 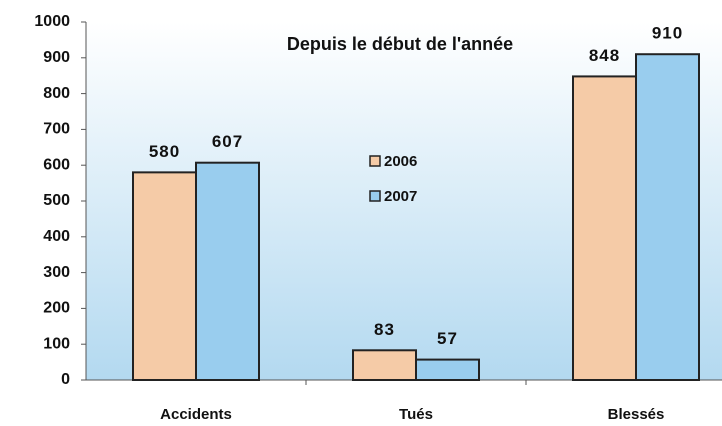 I want to click on data-label: 607, so click(x=227, y=141).